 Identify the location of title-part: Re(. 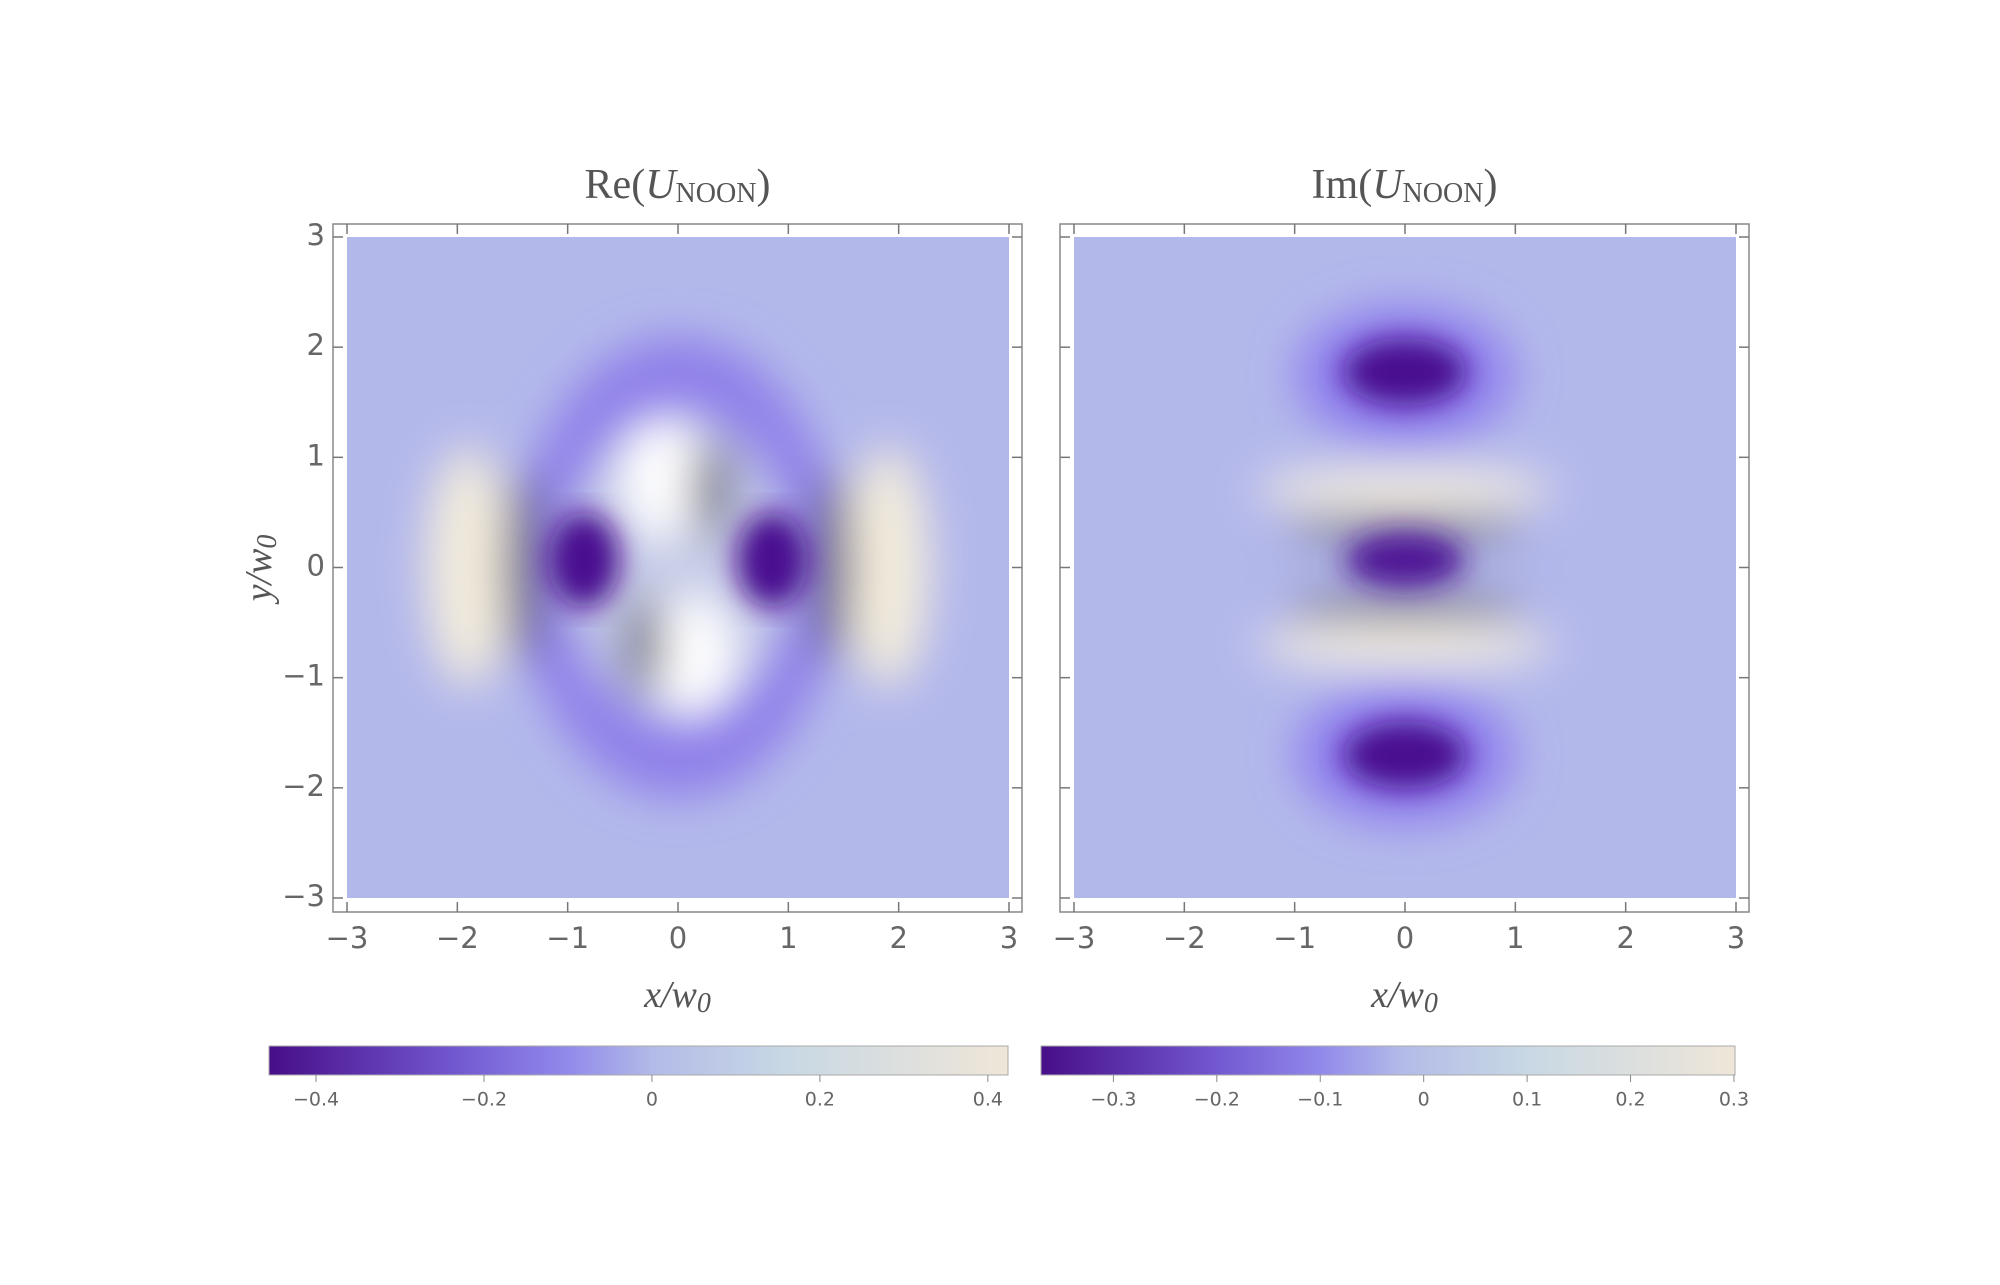
(615, 185).